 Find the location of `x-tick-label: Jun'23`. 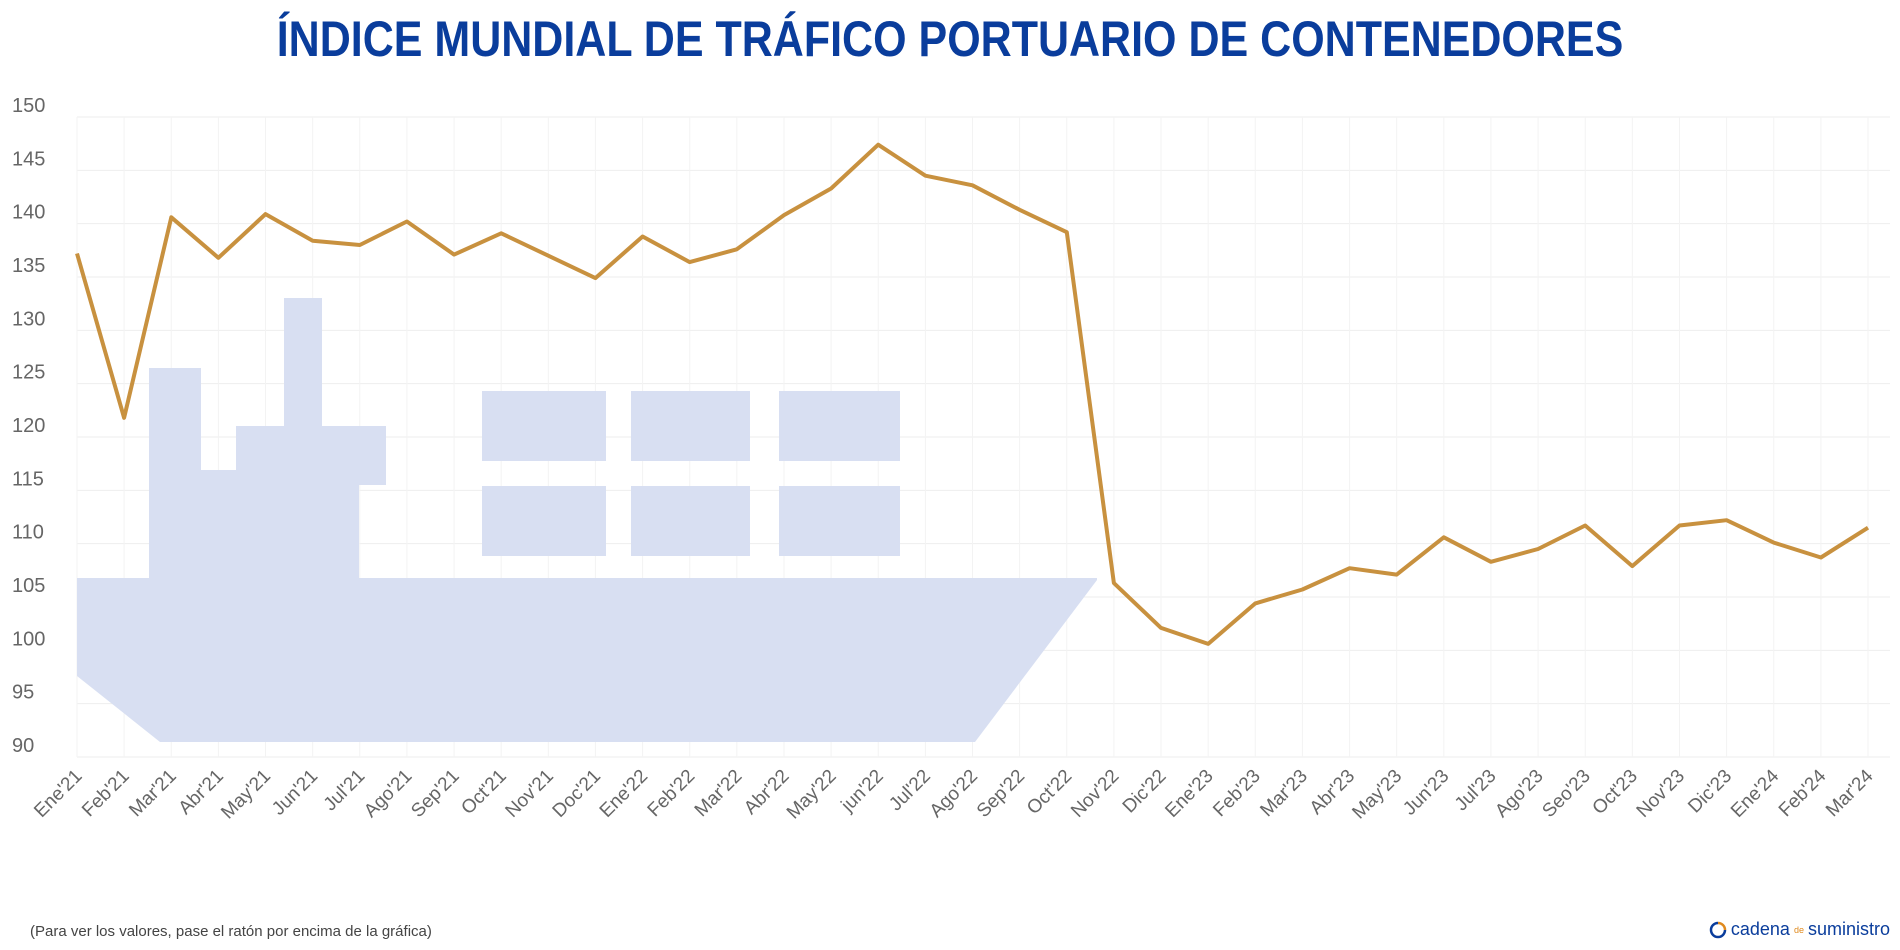

x-tick-label: Jun'23 is located at coordinates (1426, 793).